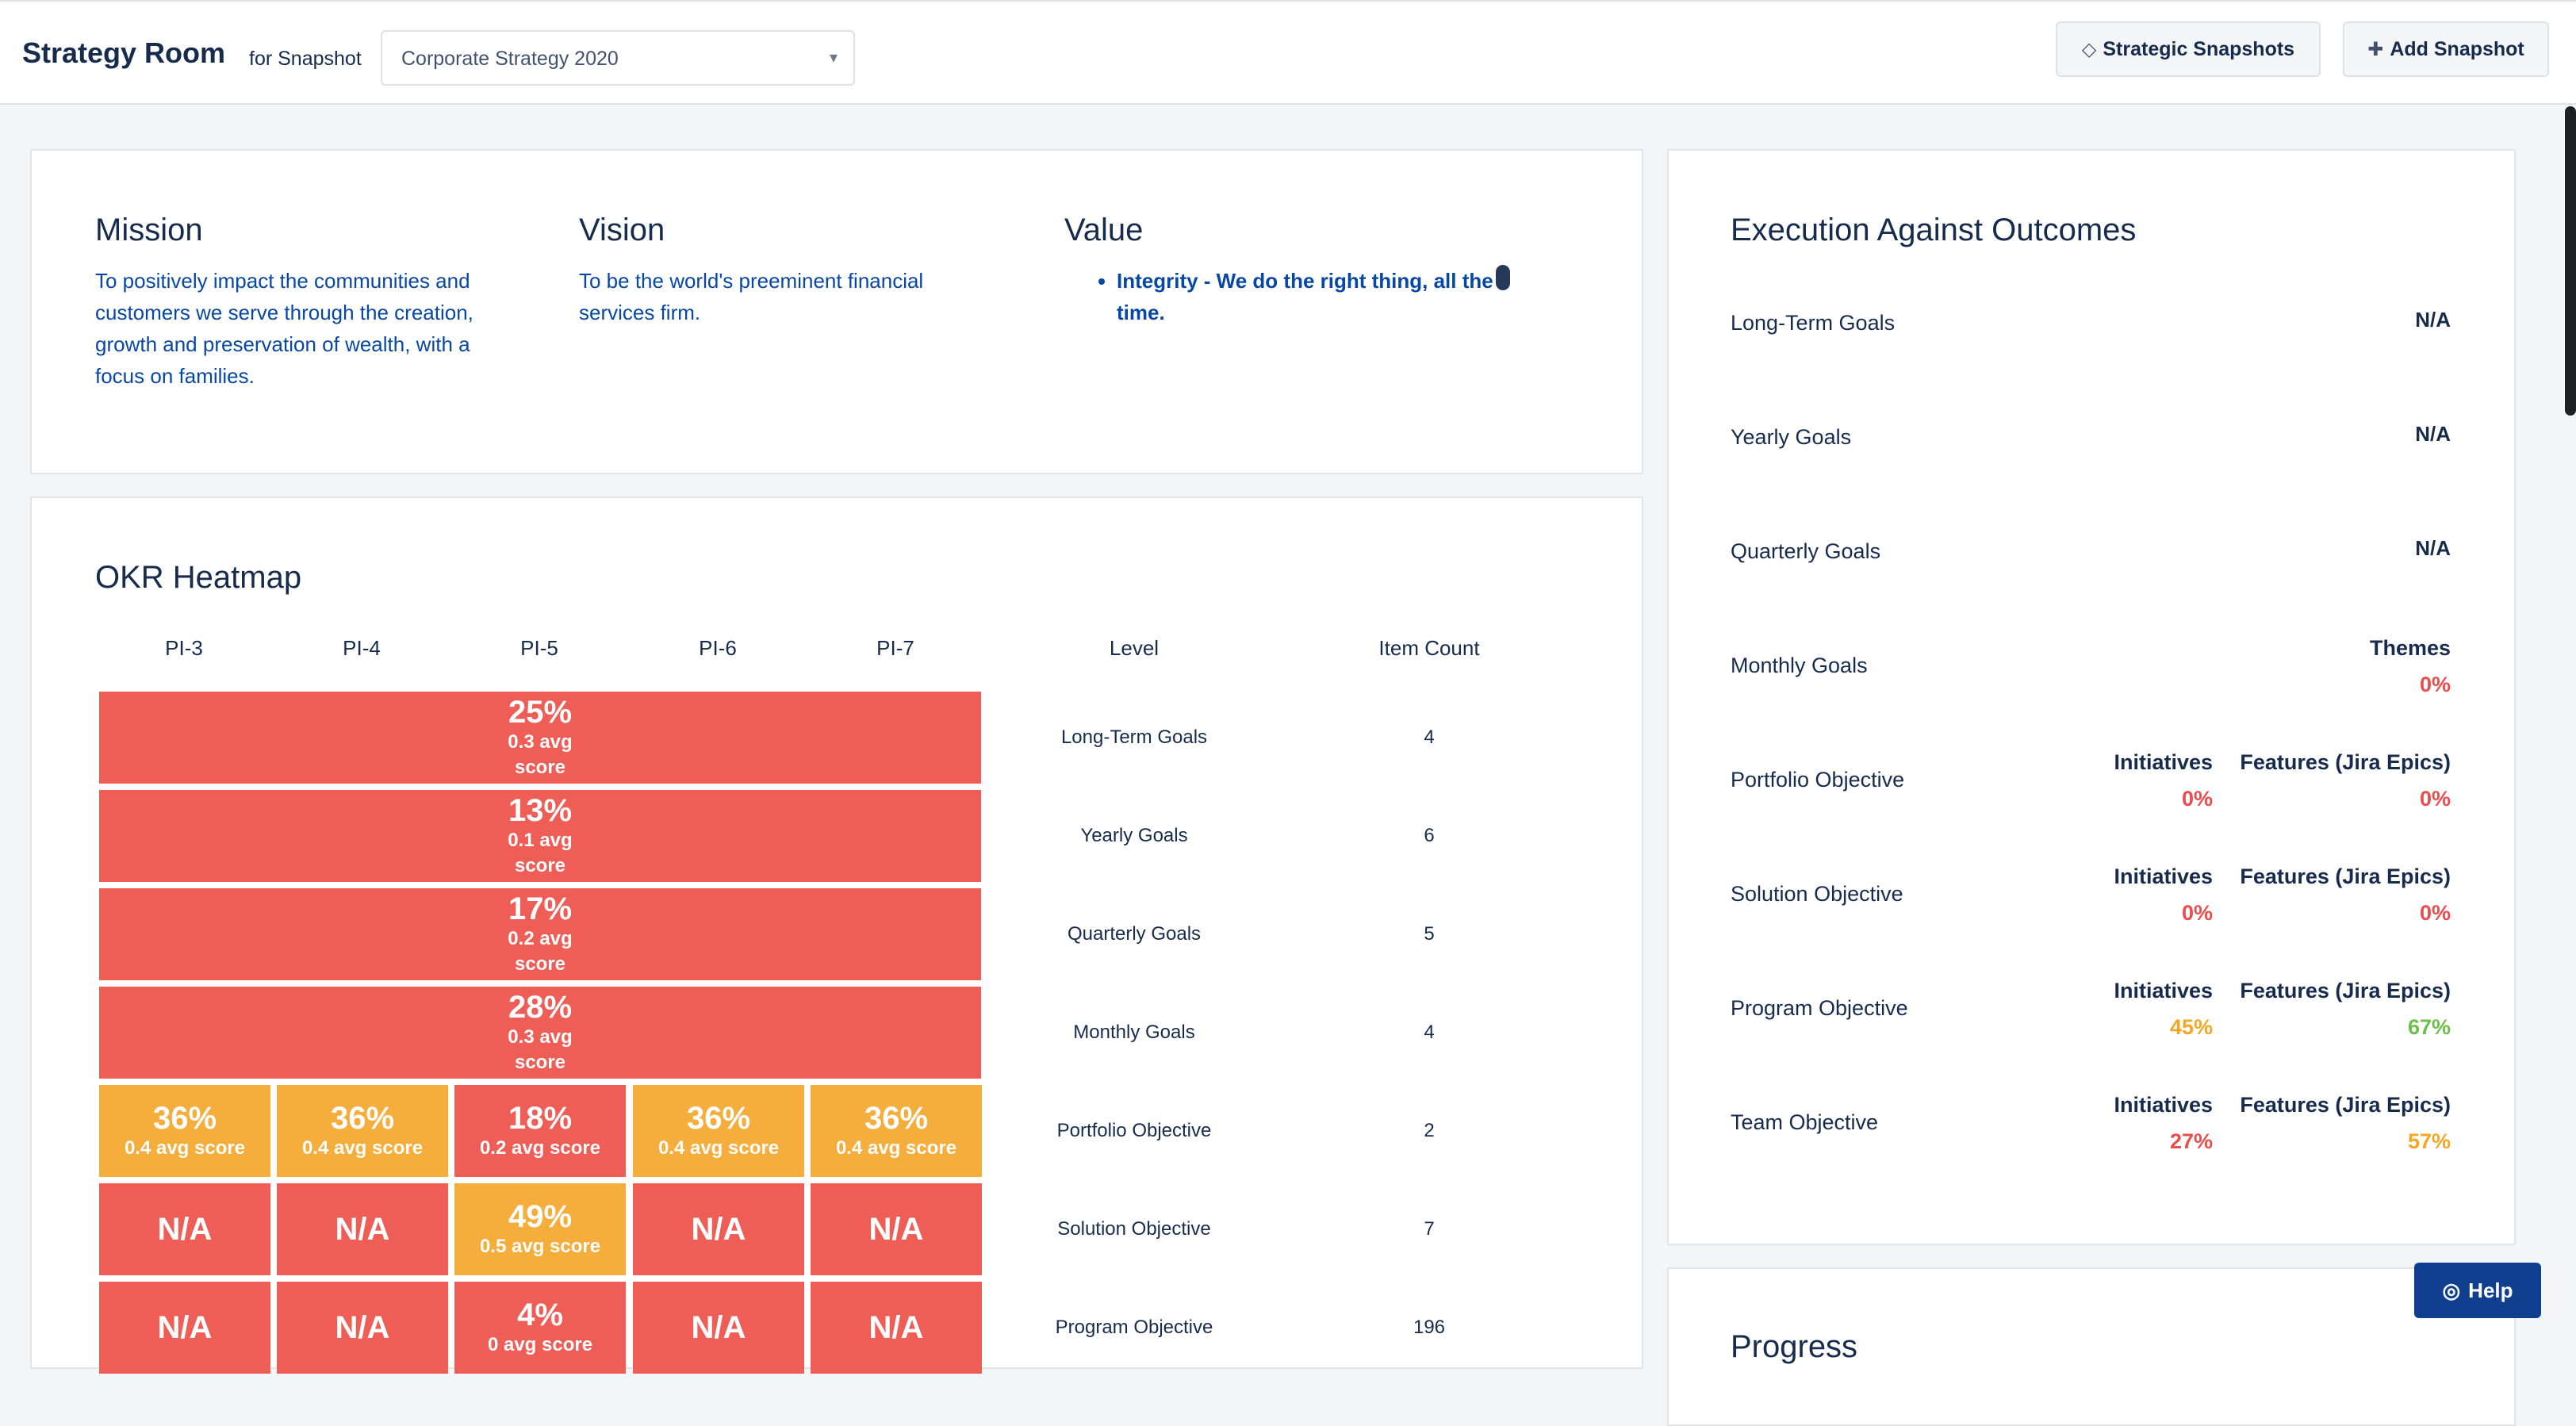 The image size is (2576, 1426). What do you see at coordinates (2199, 49) in the screenshot?
I see `strategic-snapshots-label: Strategic Snapshots` at bounding box center [2199, 49].